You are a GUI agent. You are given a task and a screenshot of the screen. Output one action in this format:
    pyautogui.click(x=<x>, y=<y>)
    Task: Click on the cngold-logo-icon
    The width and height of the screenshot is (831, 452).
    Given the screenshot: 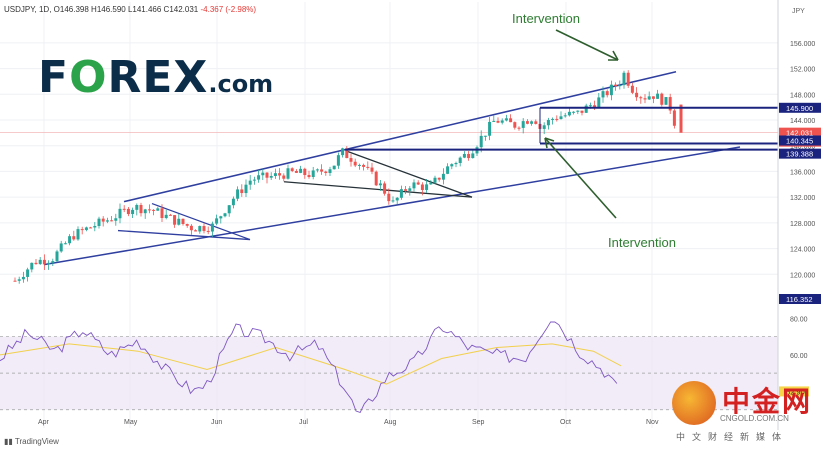 What is the action you would take?
    pyautogui.click(x=694, y=403)
    